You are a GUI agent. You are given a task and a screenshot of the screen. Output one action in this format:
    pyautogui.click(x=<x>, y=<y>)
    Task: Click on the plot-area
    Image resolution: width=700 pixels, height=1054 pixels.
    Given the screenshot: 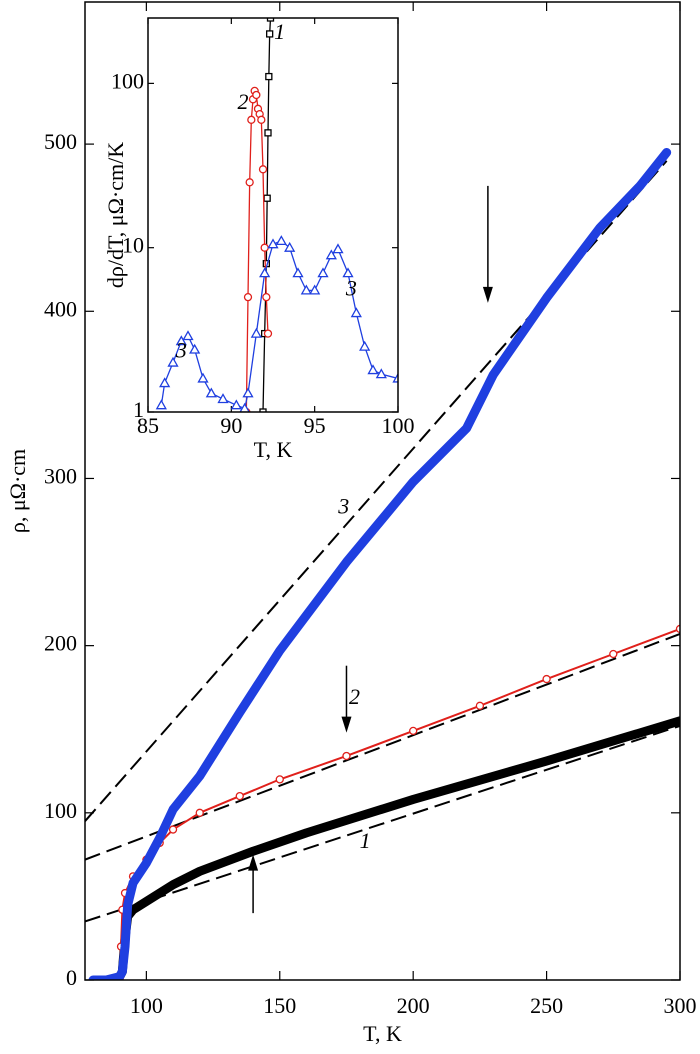 What is the action you would take?
    pyautogui.click(x=276, y=215)
    